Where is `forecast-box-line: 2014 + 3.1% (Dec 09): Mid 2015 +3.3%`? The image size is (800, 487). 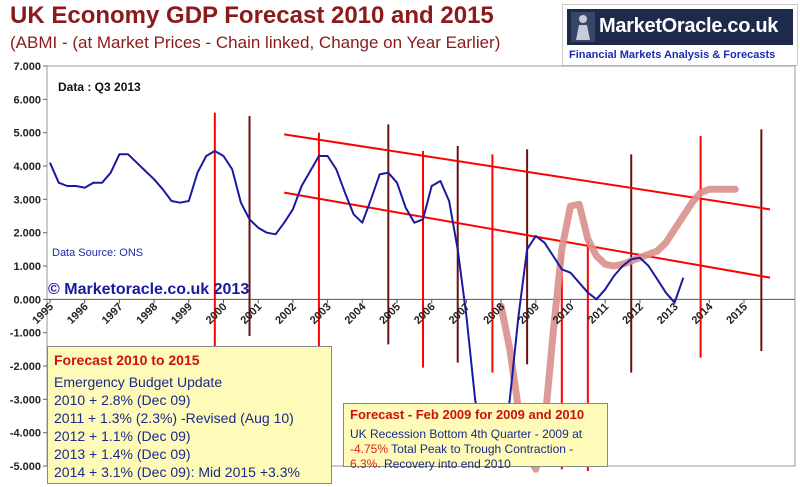
forecast-box-line: 2014 + 3.1% (Dec 09): Mid 2015 +3.3% is located at coordinates (177, 472).